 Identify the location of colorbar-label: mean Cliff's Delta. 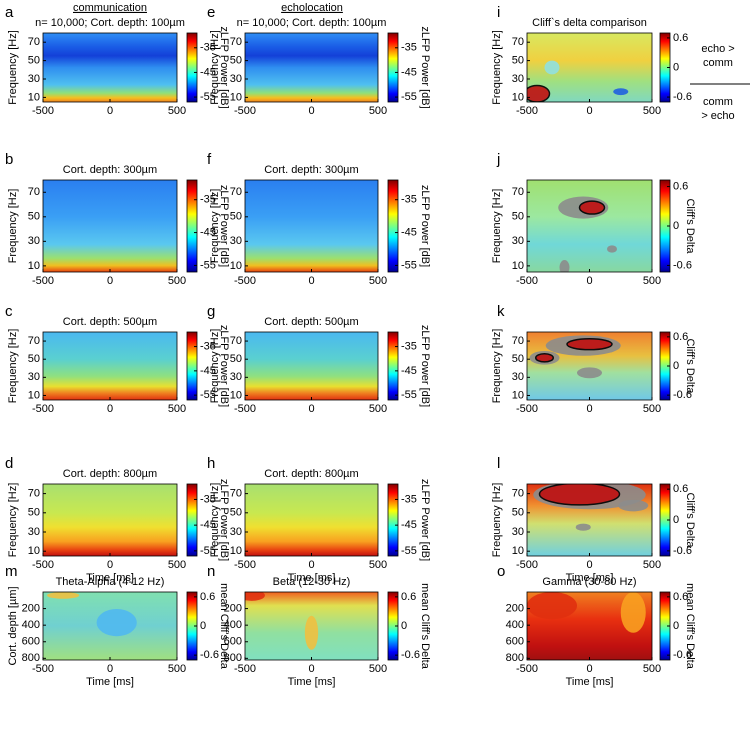
(425, 626).